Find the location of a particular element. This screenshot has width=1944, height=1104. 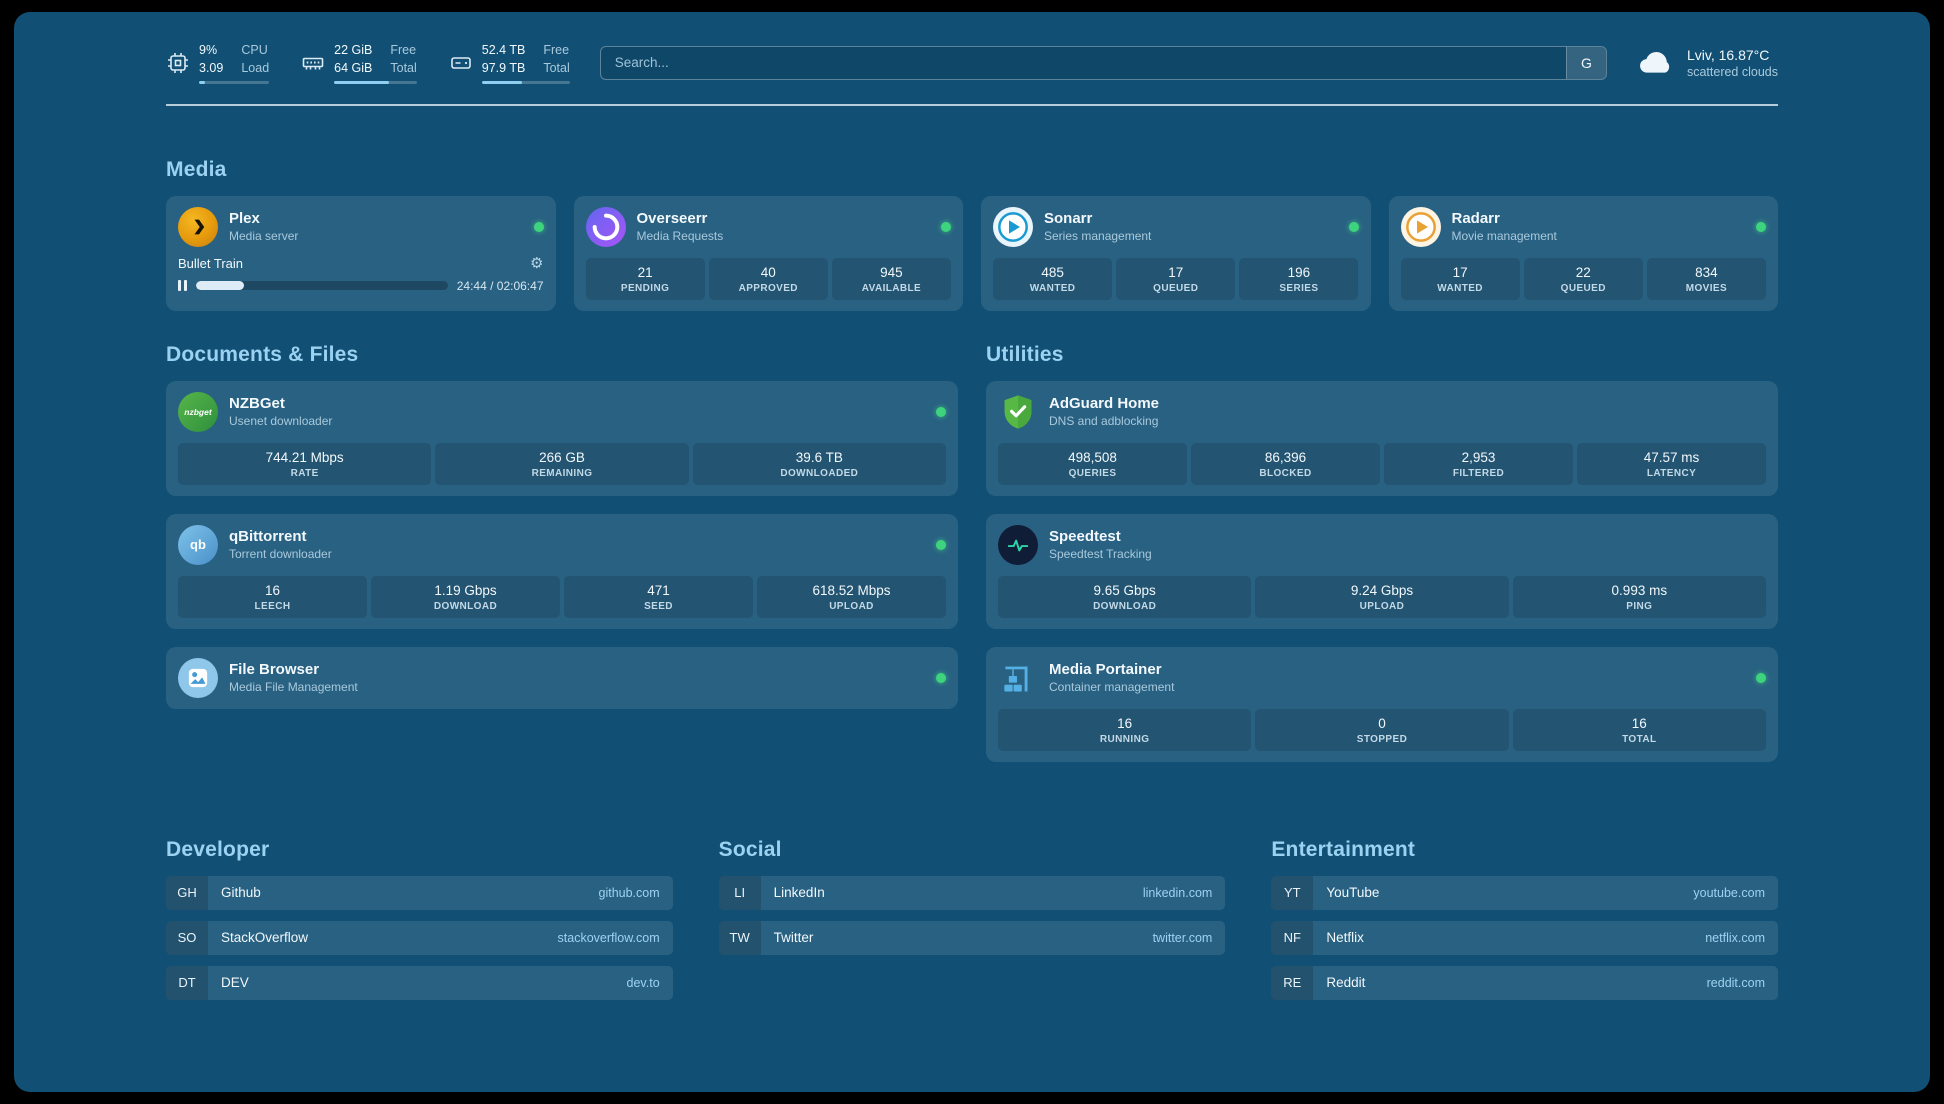

bookmark-abbr: GH is located at coordinates (187, 892).